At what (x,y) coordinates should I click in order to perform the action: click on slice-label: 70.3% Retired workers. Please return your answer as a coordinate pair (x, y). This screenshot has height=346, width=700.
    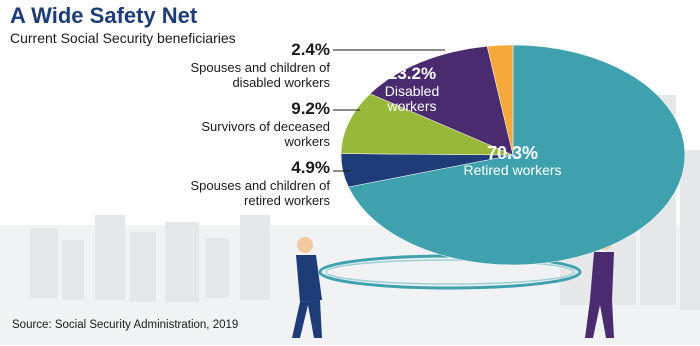
    Looking at the image, I should click on (512, 160).